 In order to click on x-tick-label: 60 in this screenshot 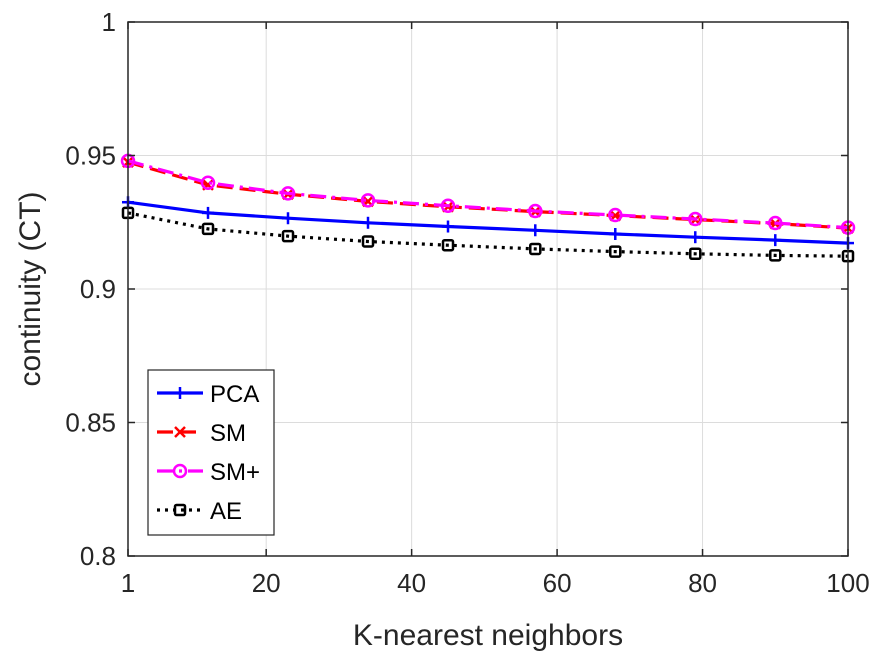, I will do `click(557, 583)`.